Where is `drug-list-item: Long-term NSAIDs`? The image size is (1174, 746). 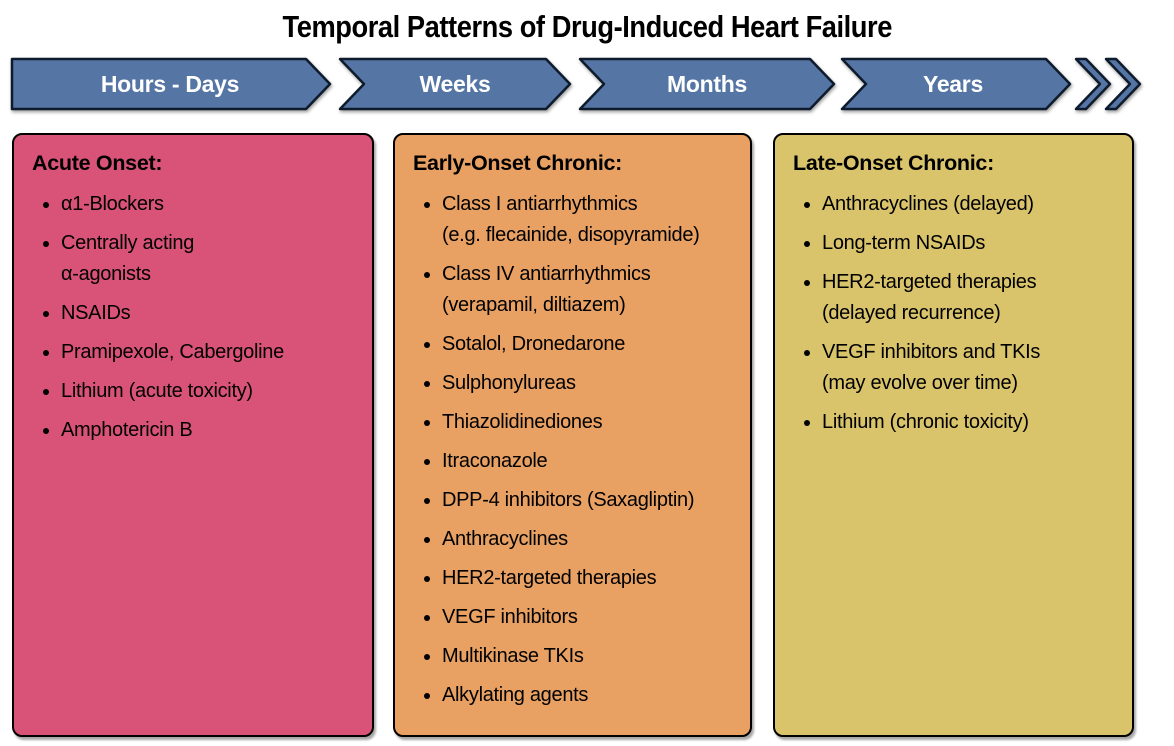
drug-list-item: Long-term NSAIDs is located at coordinates (969, 243).